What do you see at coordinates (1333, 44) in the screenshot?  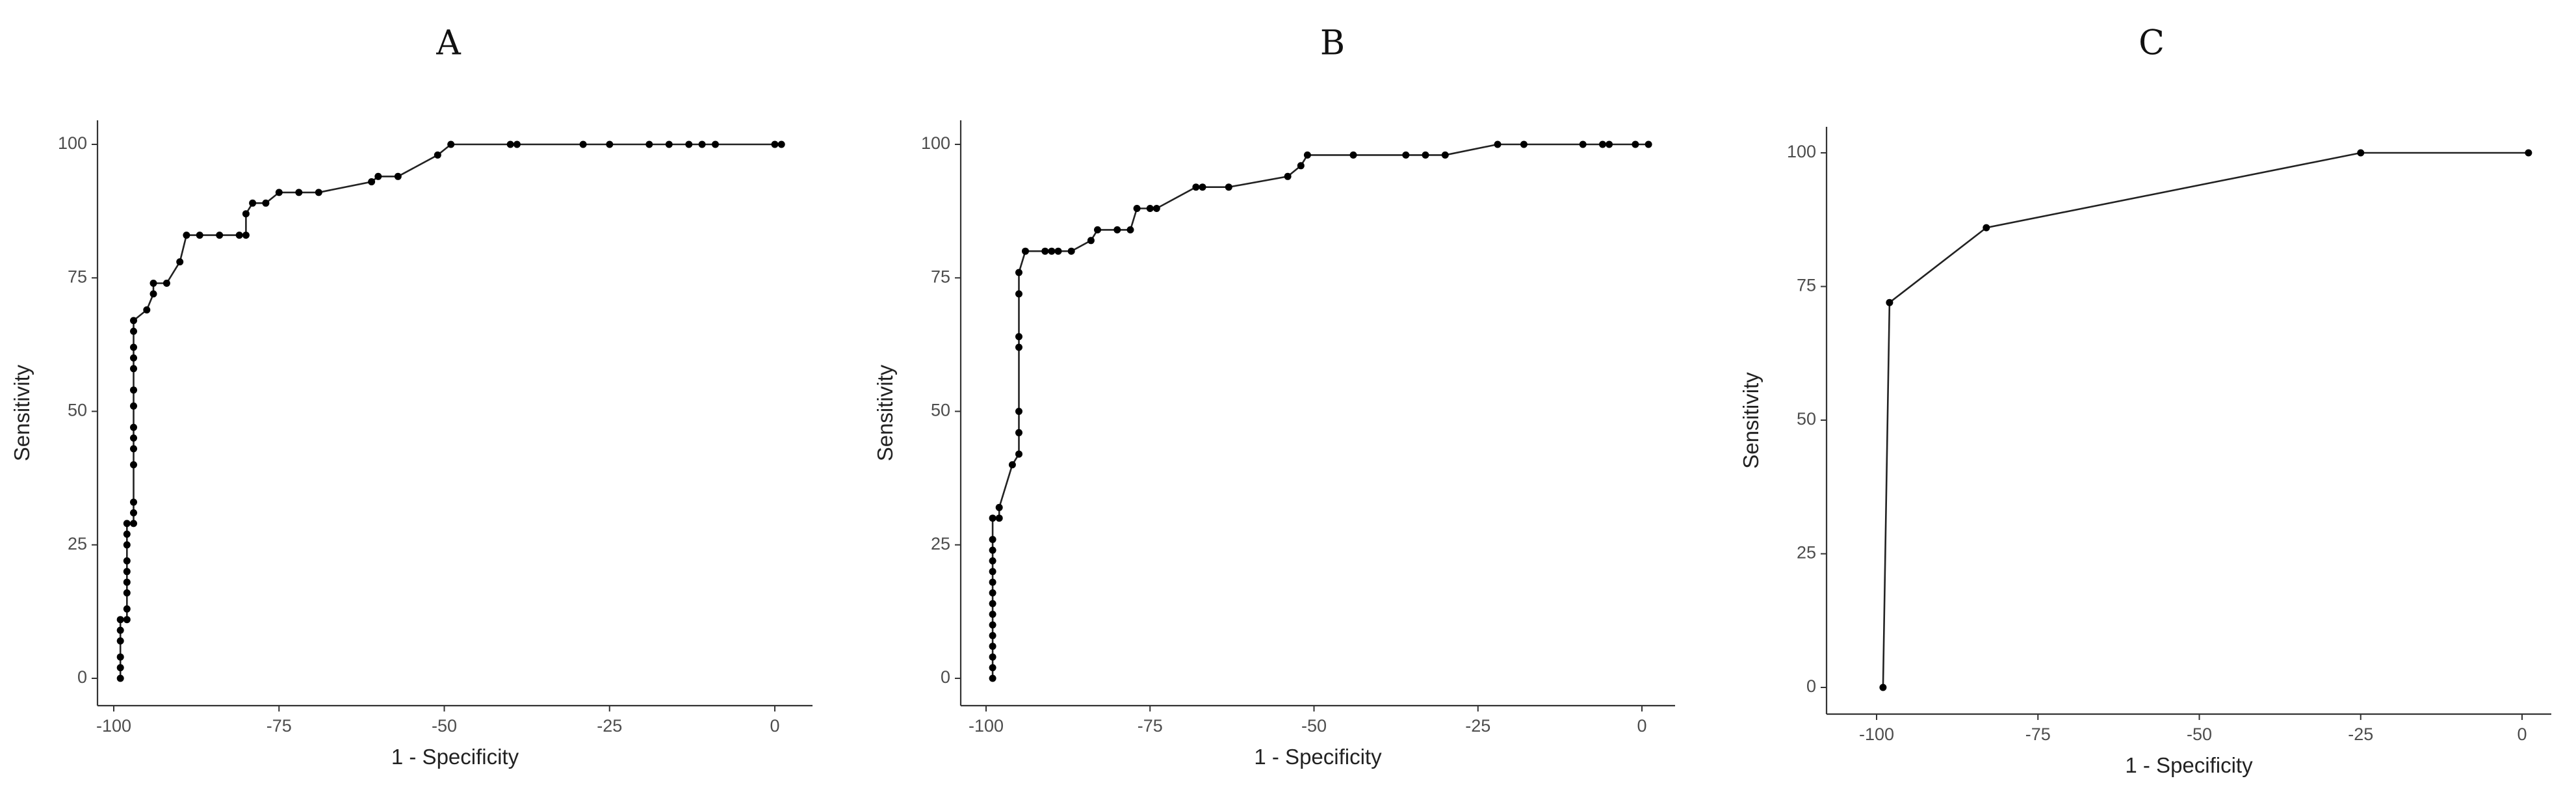 I see `panel-label: B` at bounding box center [1333, 44].